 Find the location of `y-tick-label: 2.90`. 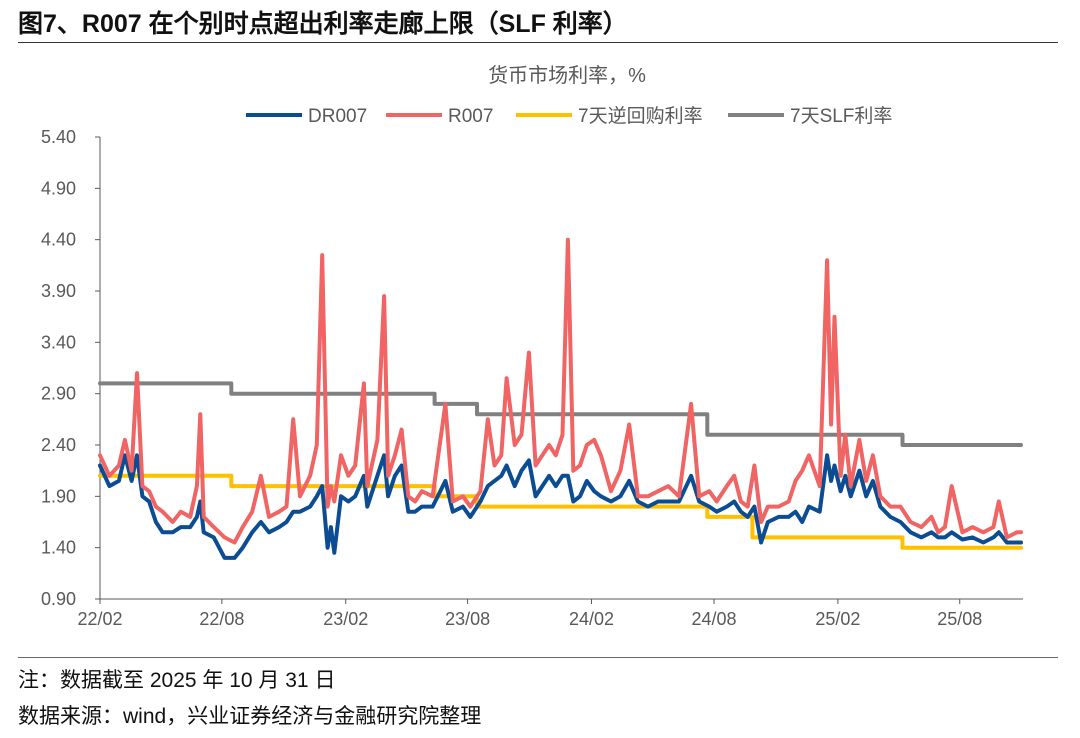

y-tick-label: 2.90 is located at coordinates (58, 394).